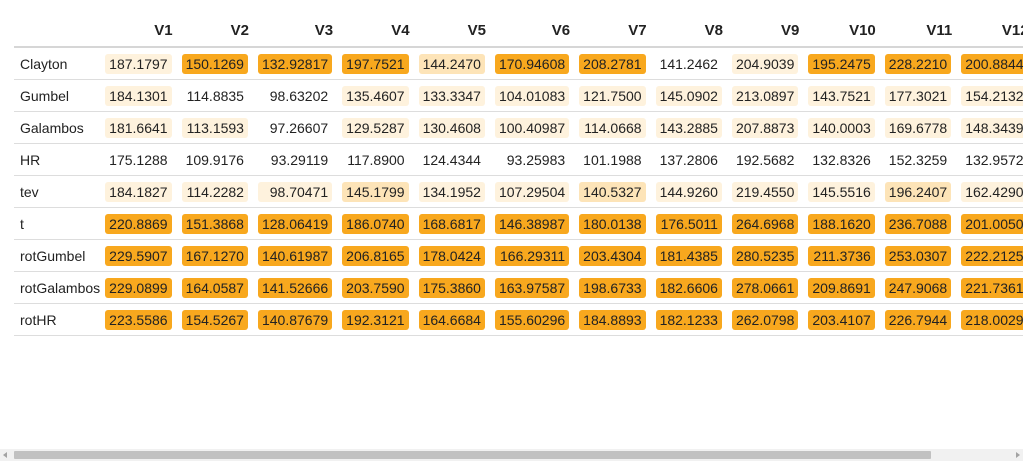  I want to click on table-cell: 98.63202, so click(295, 95).